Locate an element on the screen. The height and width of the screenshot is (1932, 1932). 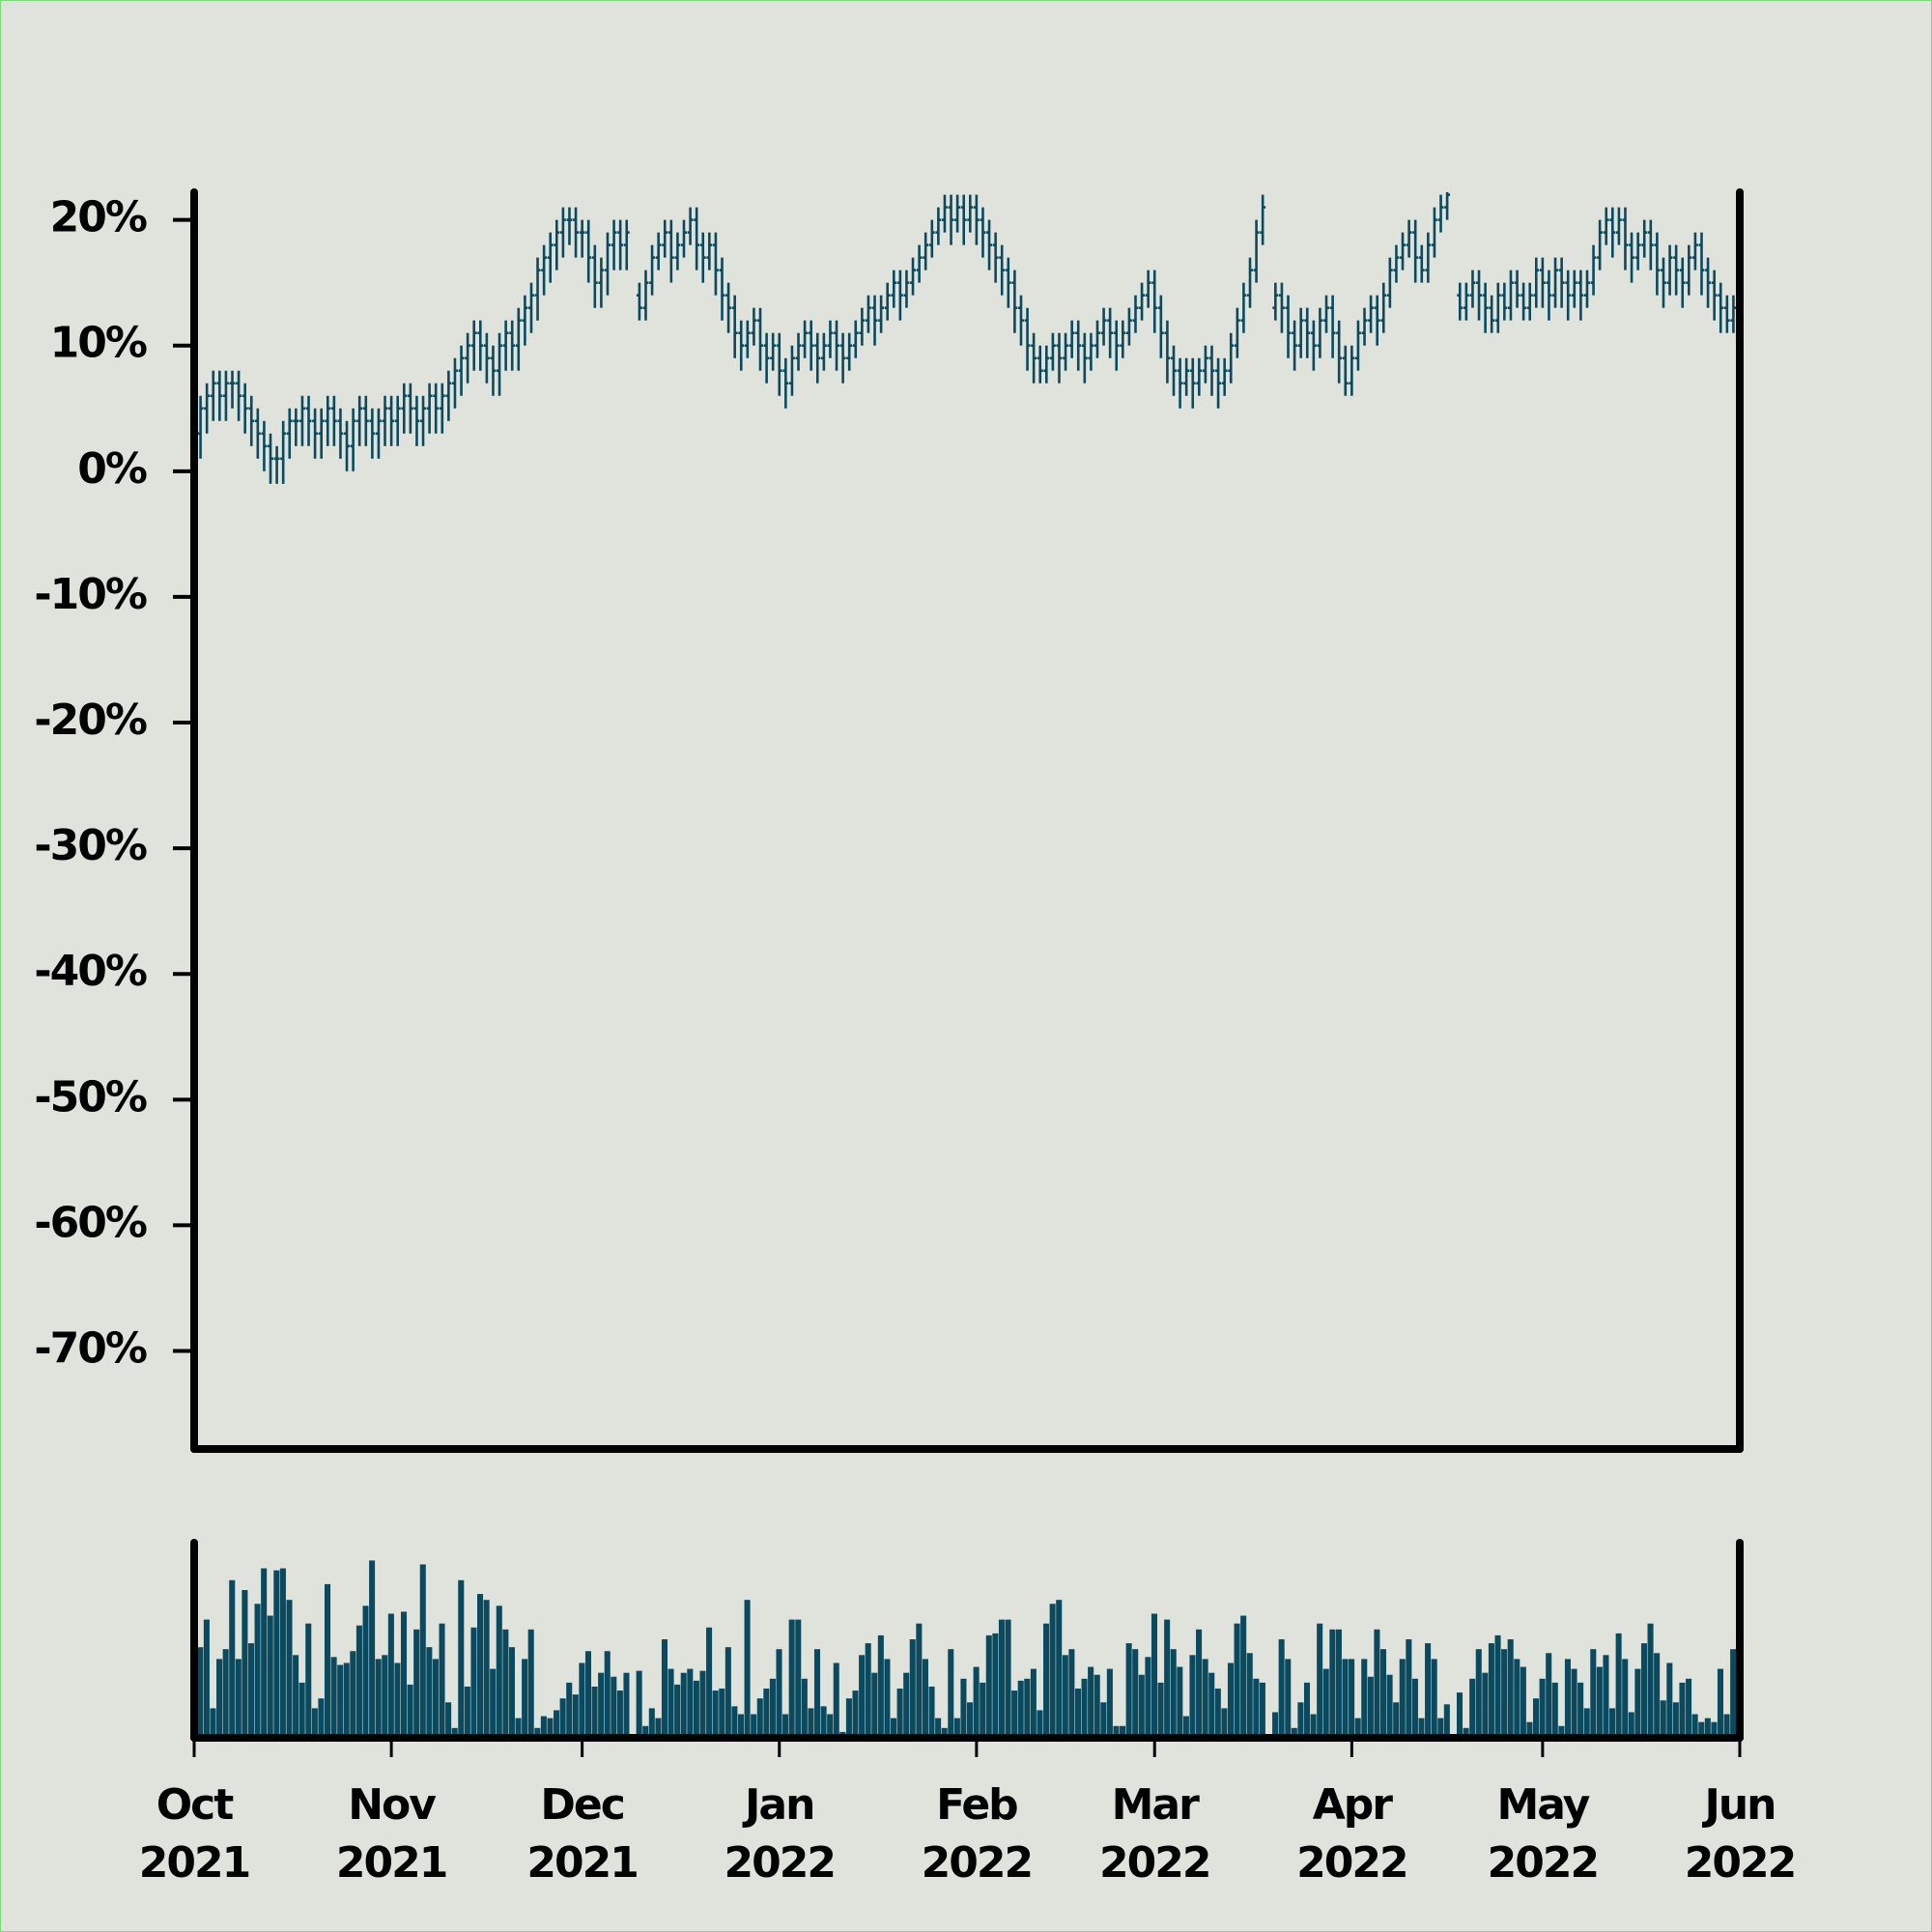
y-tick-label: -10% is located at coordinates (90, 594).